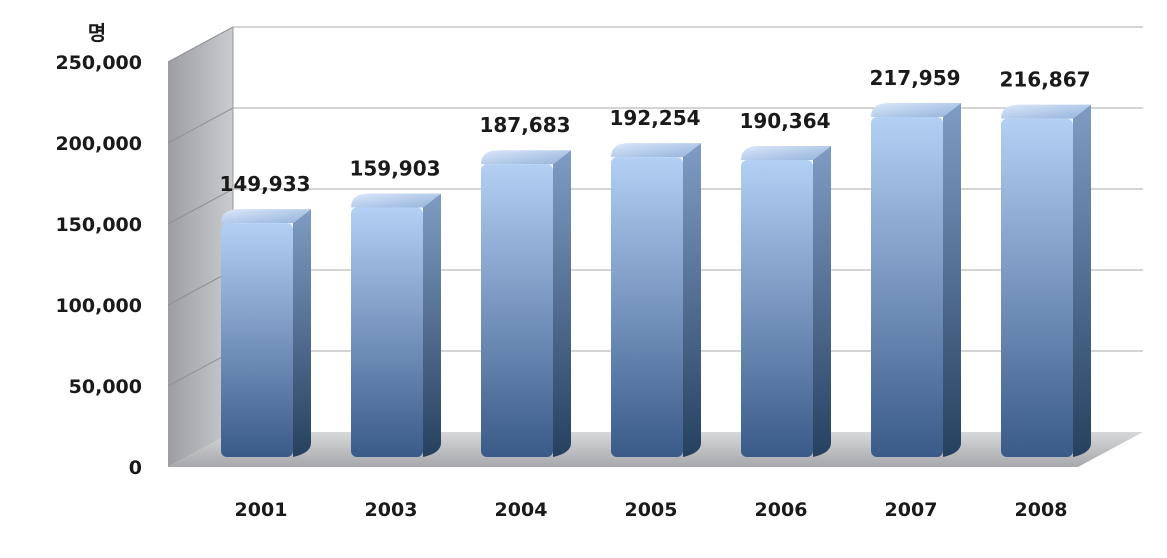  I want to click on x-category-label: 2003, so click(391, 510).